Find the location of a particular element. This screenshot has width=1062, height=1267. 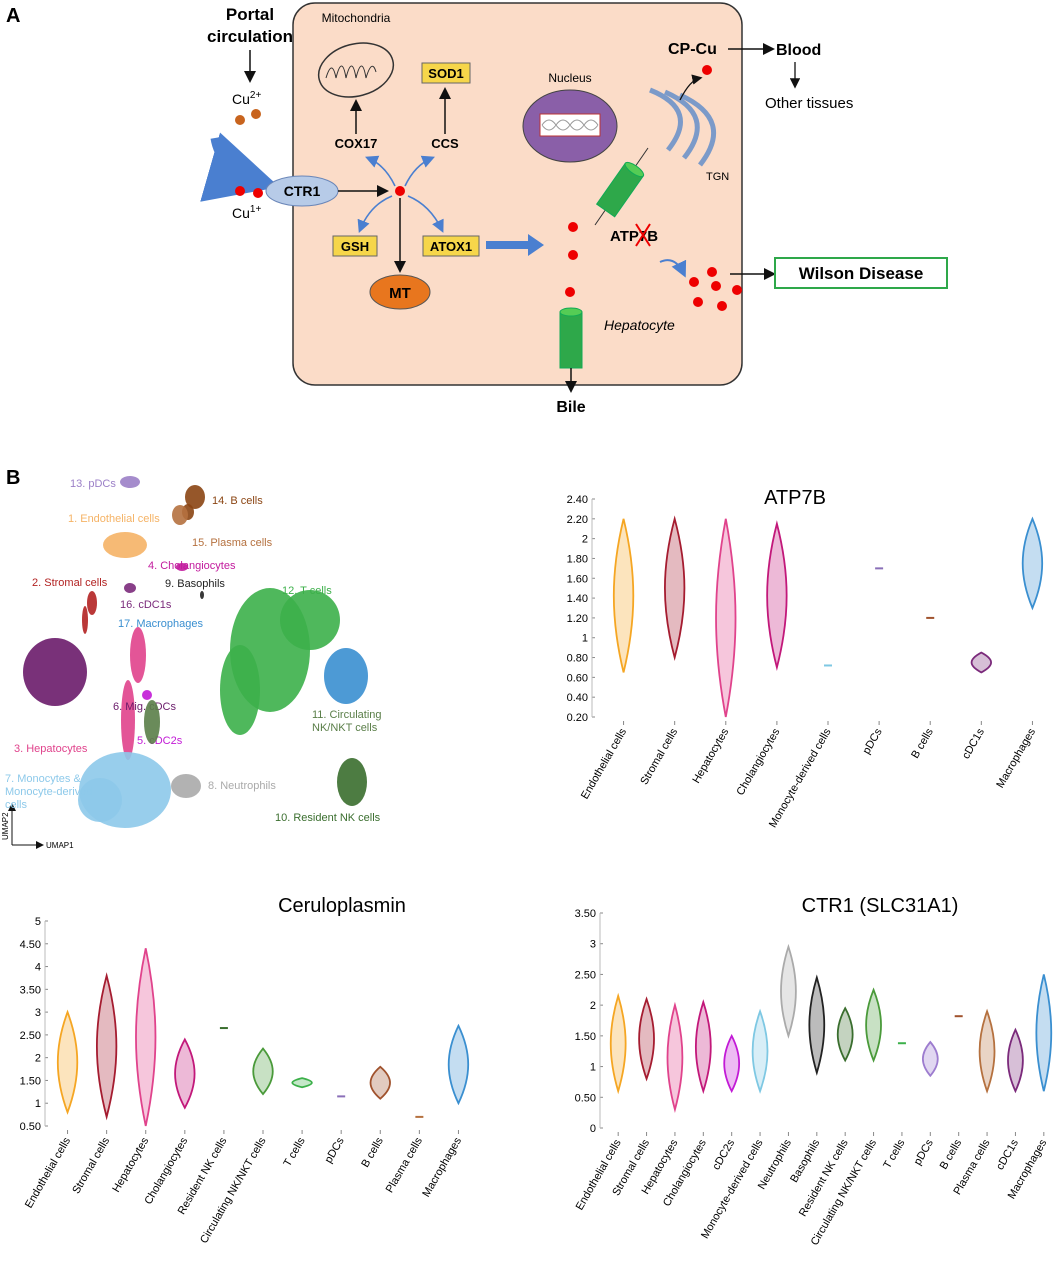

cluster-label: 5. cDC2s is located at coordinates (160, 741).